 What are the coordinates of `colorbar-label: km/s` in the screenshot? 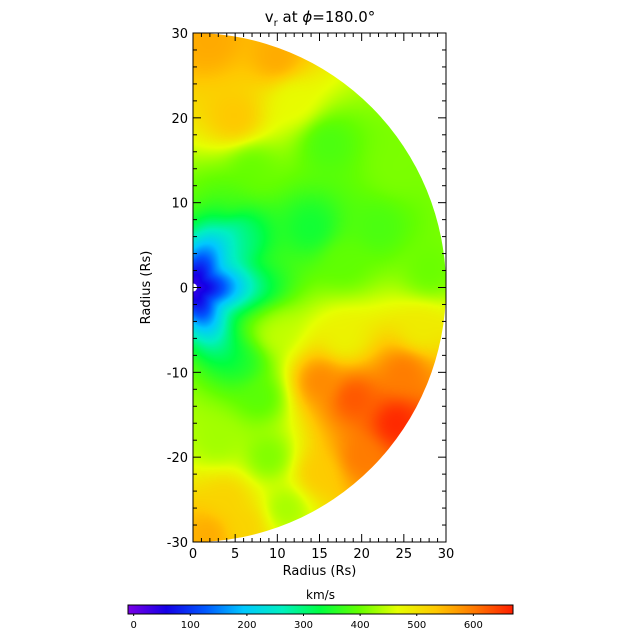 It's located at (320, 595).